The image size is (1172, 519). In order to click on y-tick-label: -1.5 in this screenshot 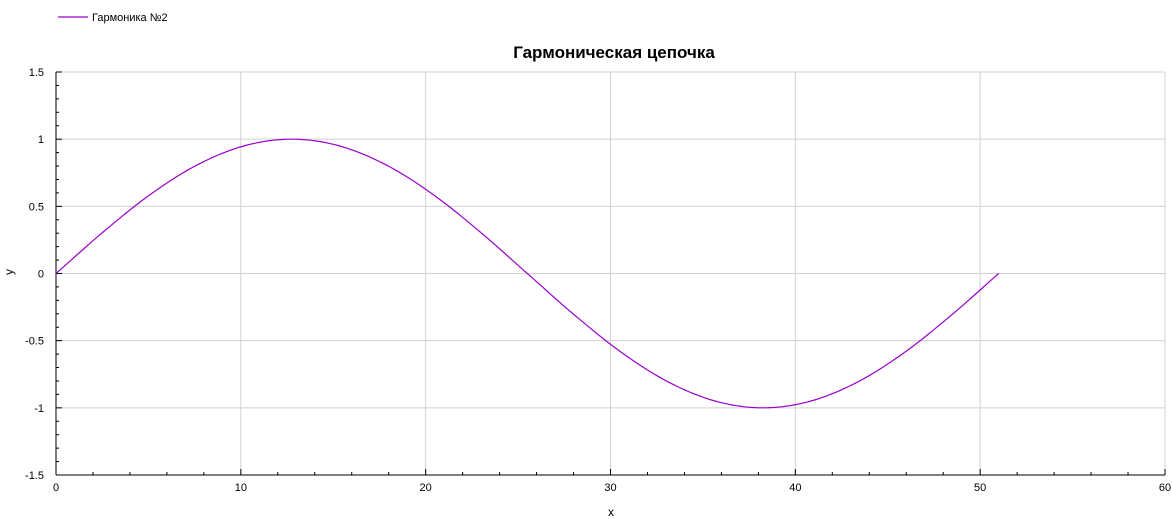, I will do `click(34, 476)`.